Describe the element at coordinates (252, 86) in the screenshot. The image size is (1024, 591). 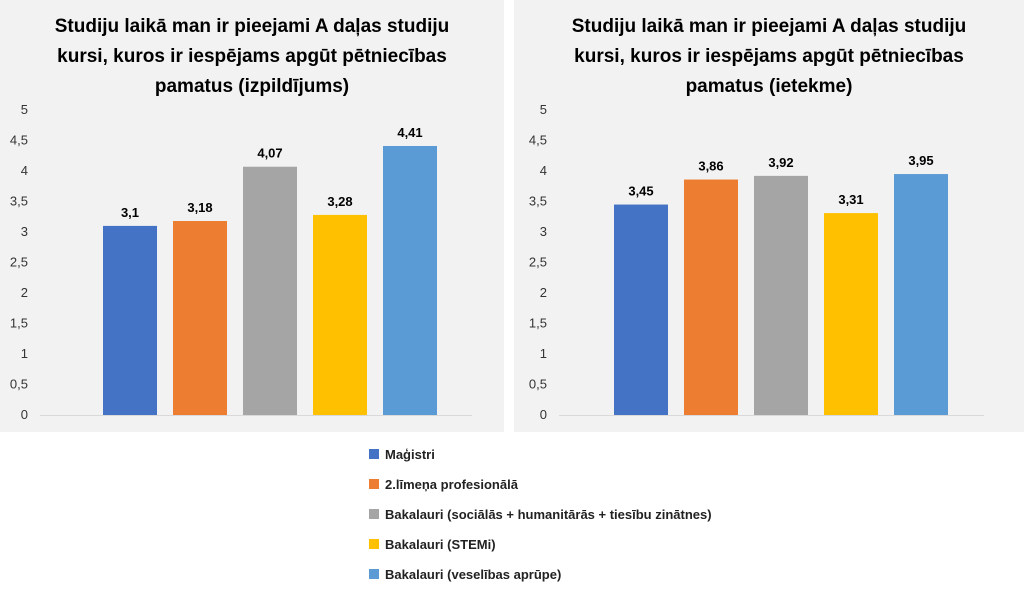
I see `chart-title-line-3: pamatus (izpildījums)` at that location.